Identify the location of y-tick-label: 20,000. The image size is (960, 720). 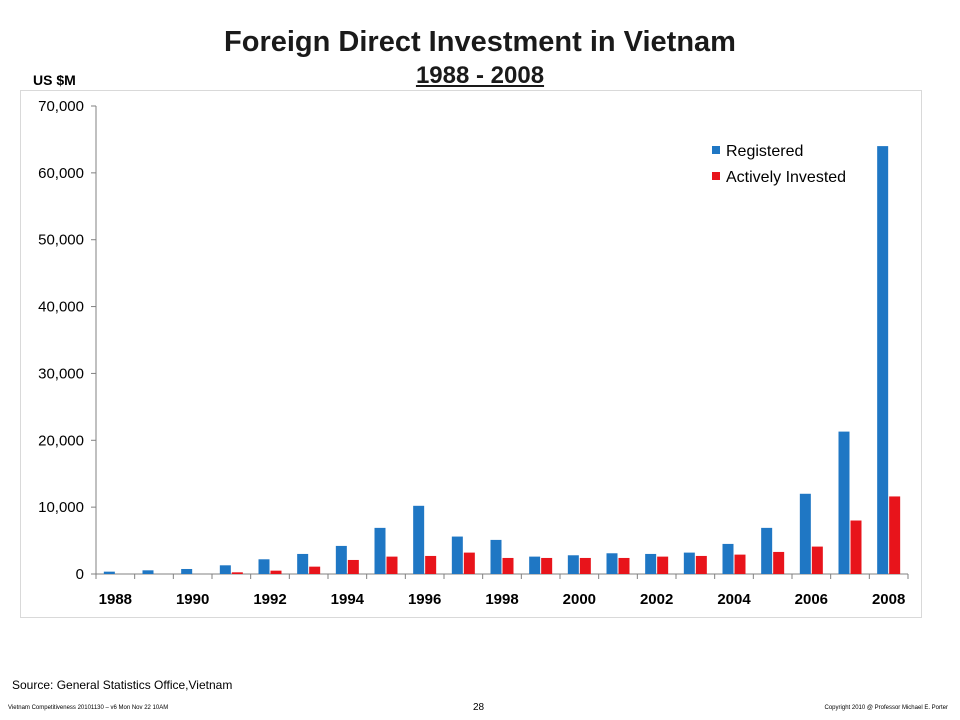
(61, 440).